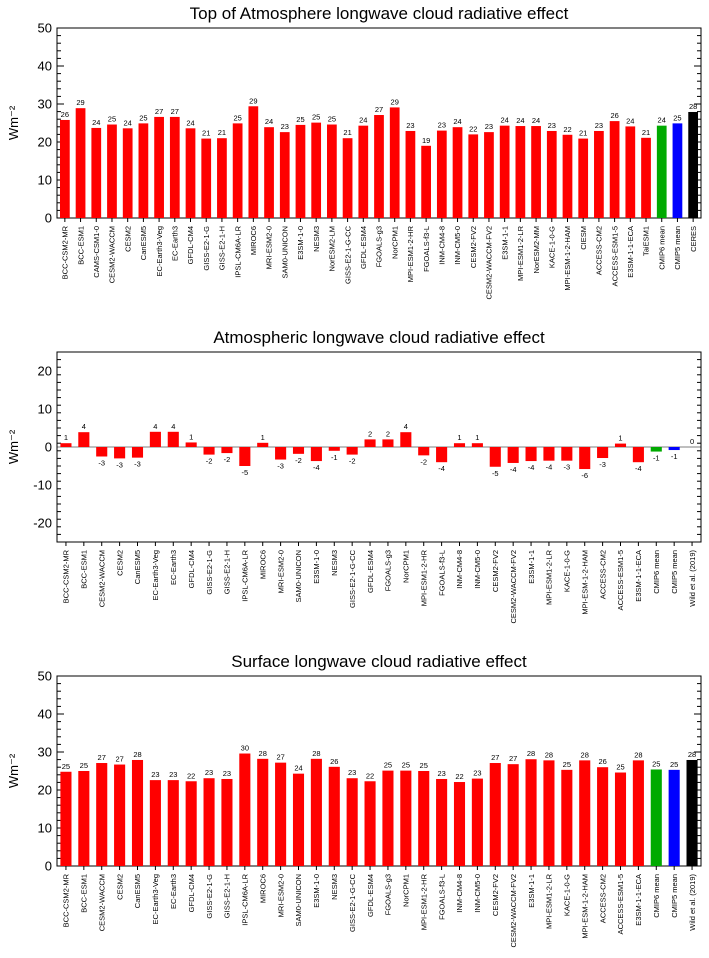 This screenshot has height=958, width=709. Describe the element at coordinates (227, 572) in the screenshot. I see `x-tick-label: GISS-E2-1-H` at that location.